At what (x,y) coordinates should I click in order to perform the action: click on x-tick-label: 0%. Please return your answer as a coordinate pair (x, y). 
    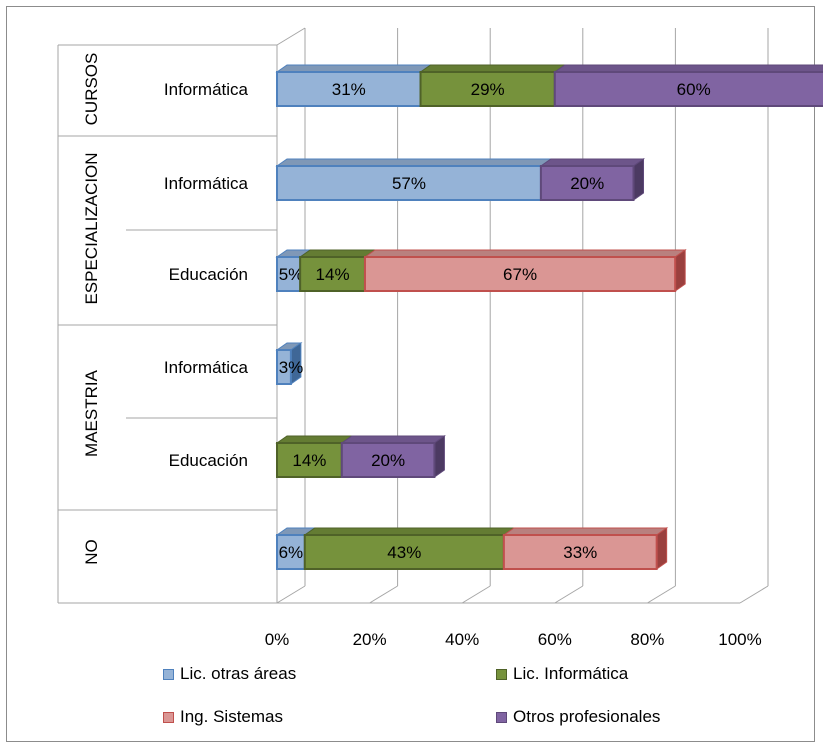
    Looking at the image, I should click on (277, 639).